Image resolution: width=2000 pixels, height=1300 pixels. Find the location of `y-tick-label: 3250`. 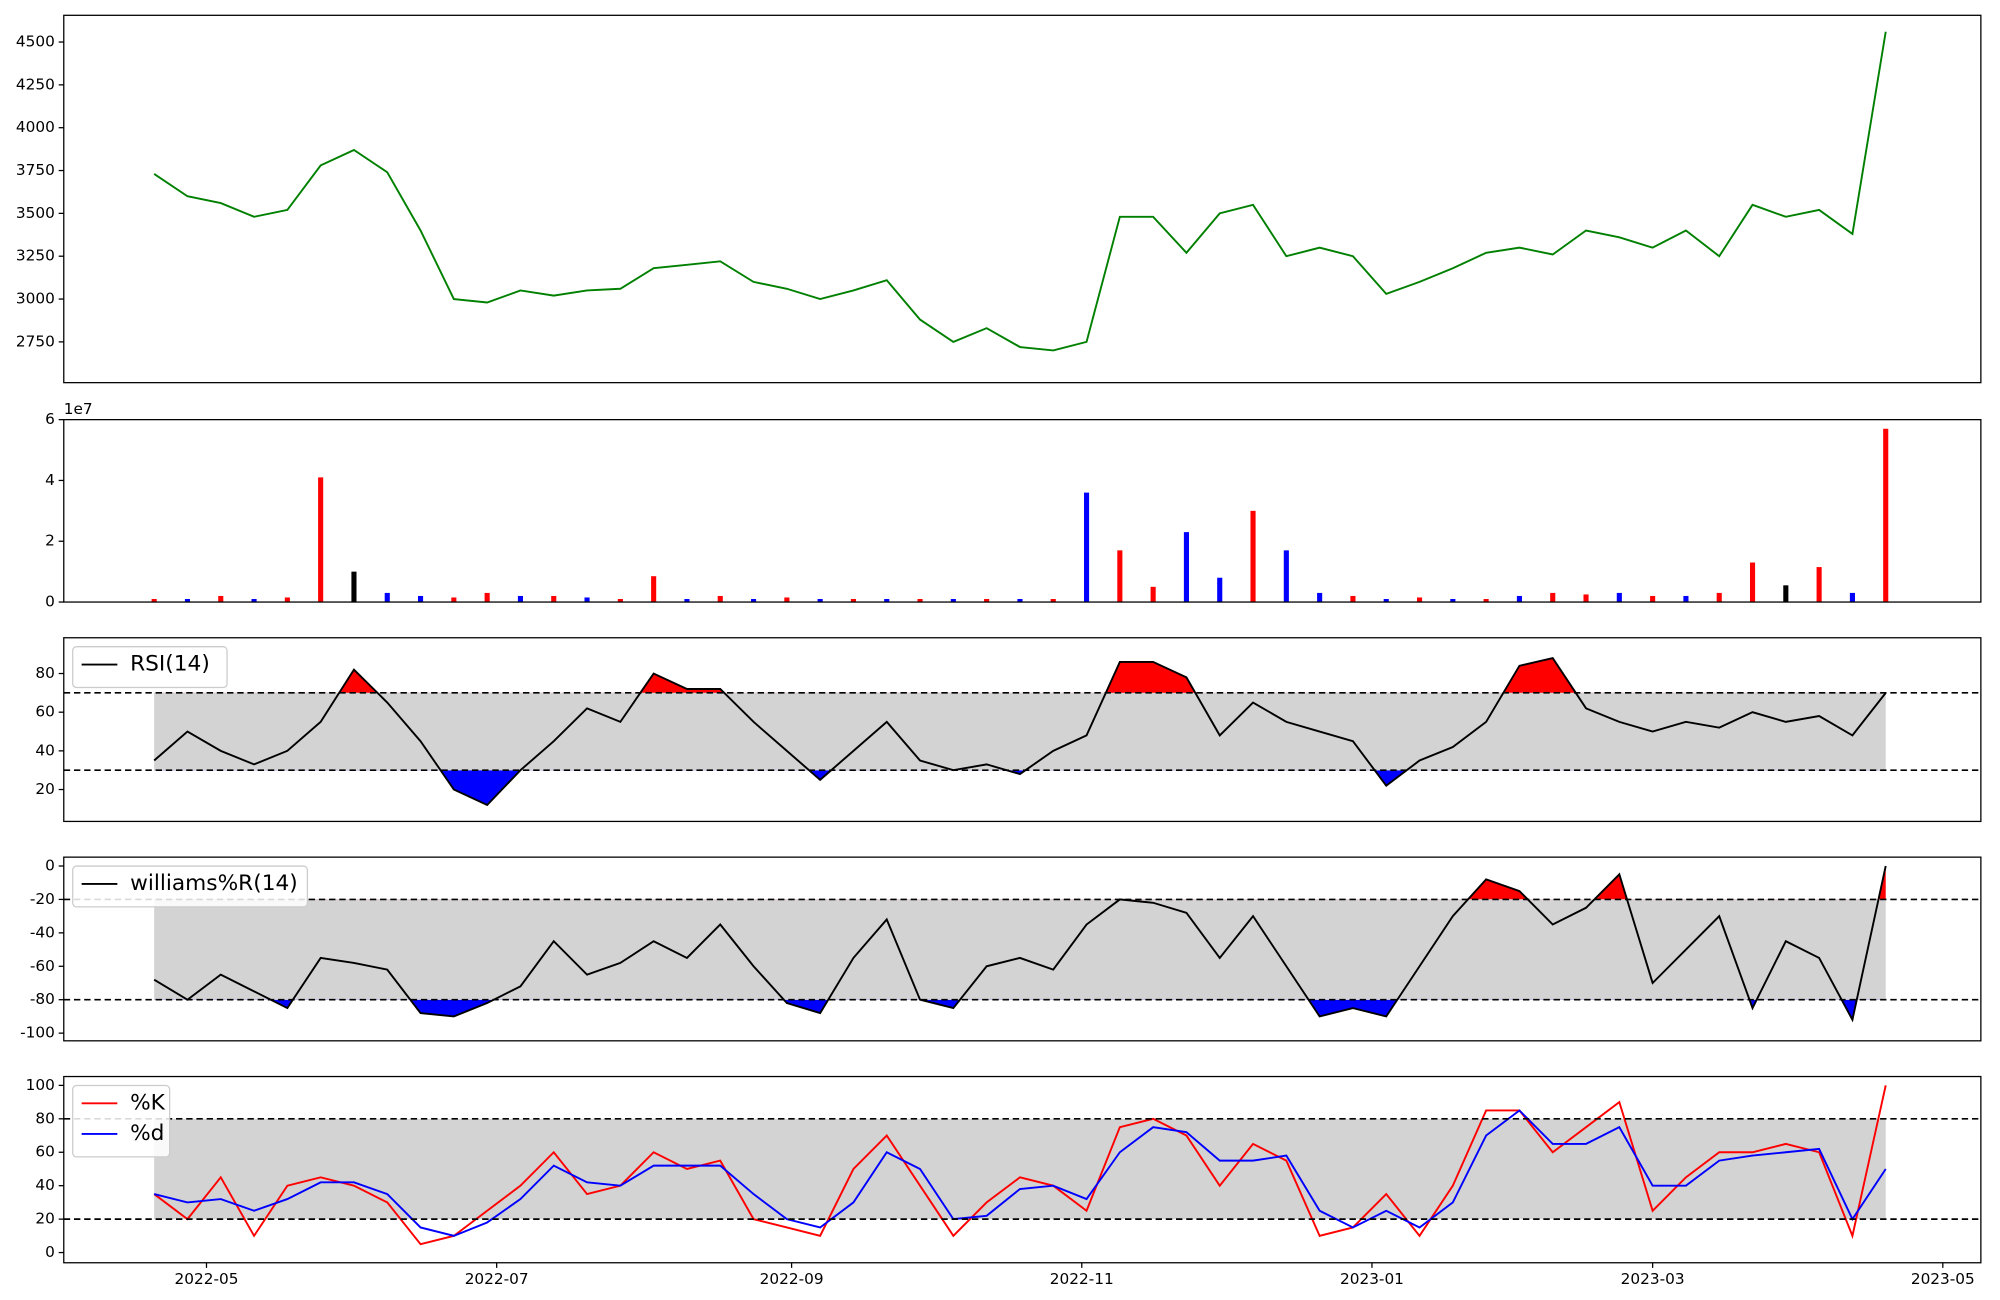

y-tick-label: 3250 is located at coordinates (35, 256).